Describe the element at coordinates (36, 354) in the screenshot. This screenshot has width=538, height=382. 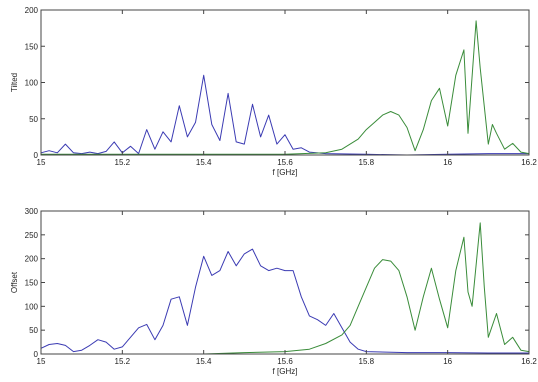
I see `offset-y-tick-label: 0` at that location.